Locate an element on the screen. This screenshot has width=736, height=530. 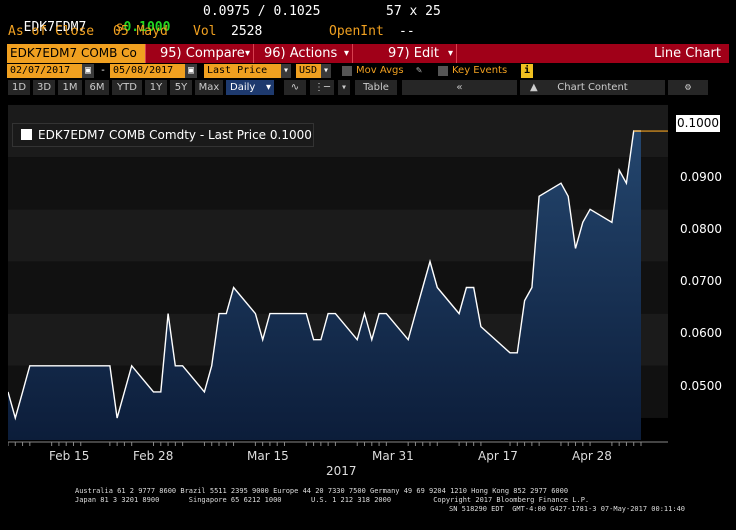
as-of-label: As of Close is located at coordinates (51, 31).